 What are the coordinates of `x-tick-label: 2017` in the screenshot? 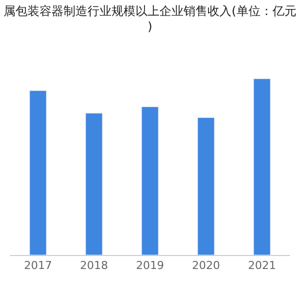 It's located at (38, 265).